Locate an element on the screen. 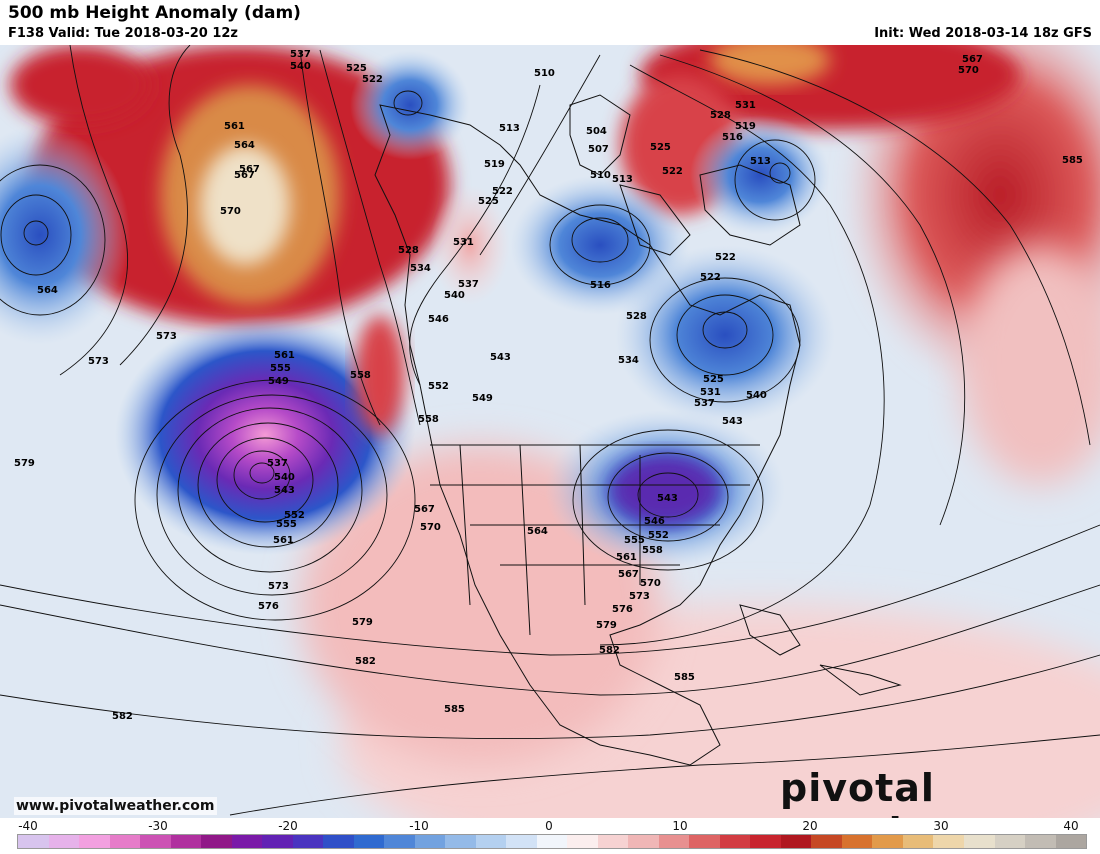 The height and width of the screenshot is (854, 1100). colorbar-tick: -30 is located at coordinates (158, 826).